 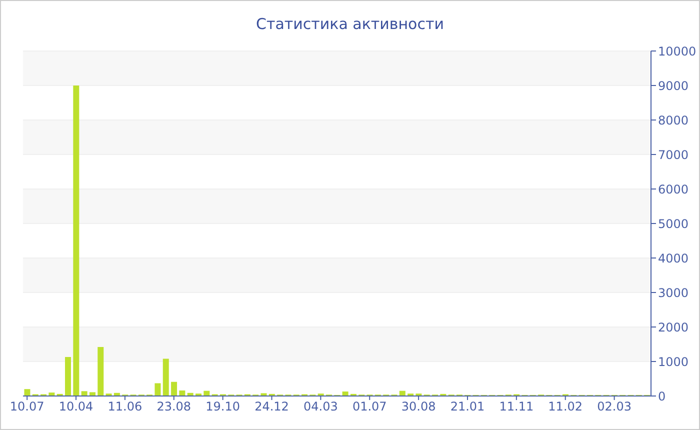 I want to click on y-tick-label: 4000, so click(x=673, y=258).